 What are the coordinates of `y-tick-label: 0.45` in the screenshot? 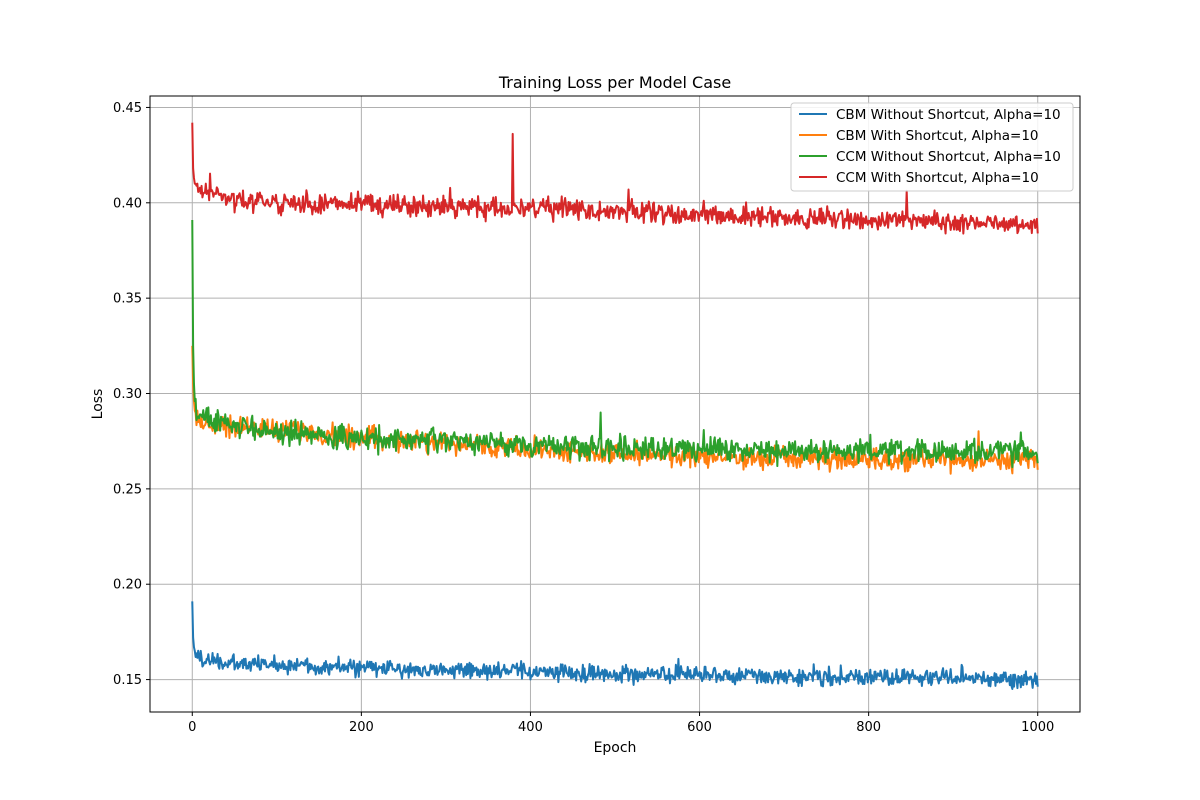 It's located at (127, 108).